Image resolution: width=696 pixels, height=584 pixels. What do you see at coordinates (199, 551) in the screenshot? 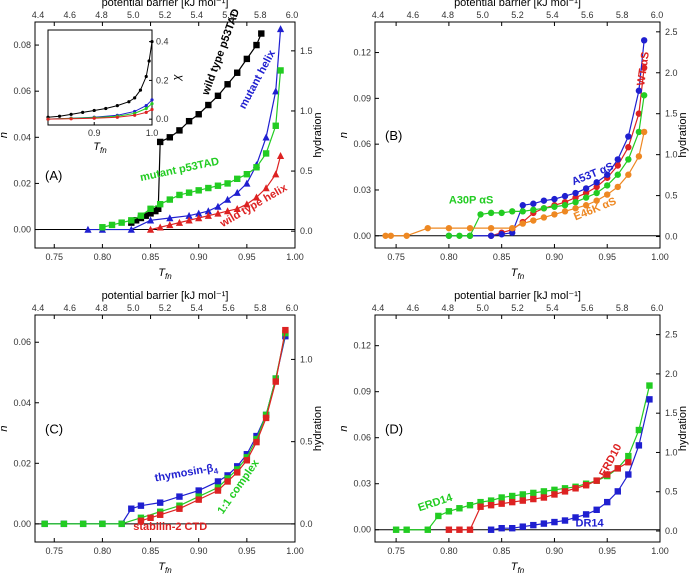
I see `x-tick-label: 0.90` at bounding box center [199, 551].